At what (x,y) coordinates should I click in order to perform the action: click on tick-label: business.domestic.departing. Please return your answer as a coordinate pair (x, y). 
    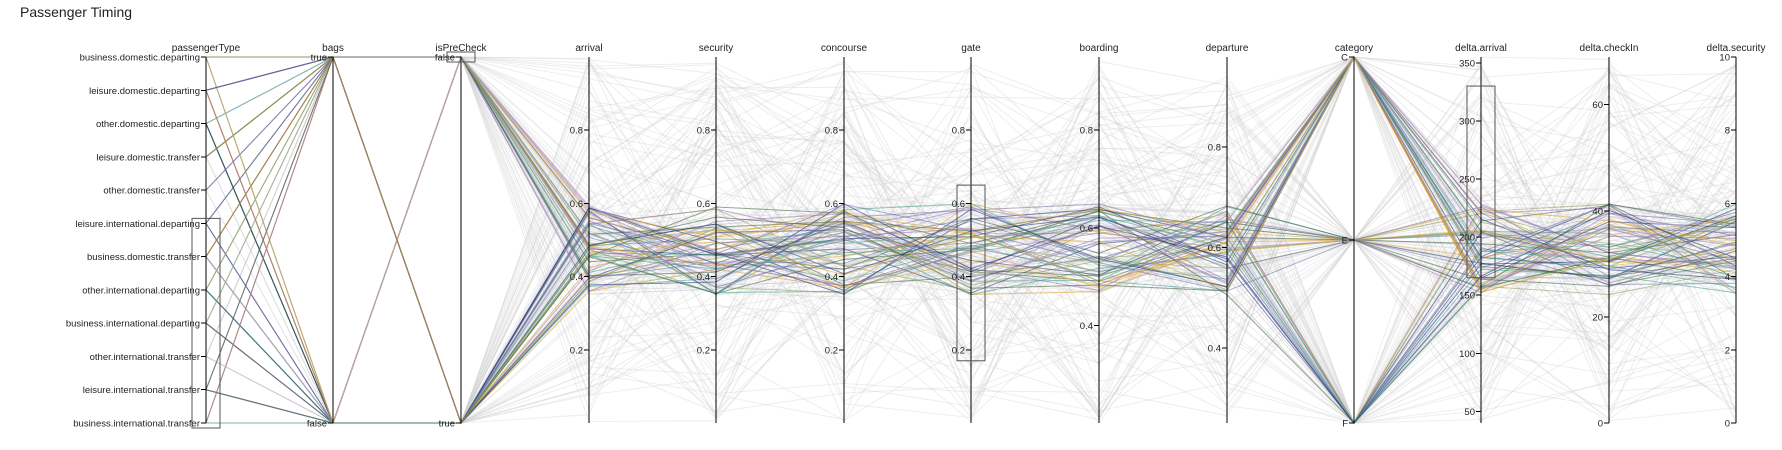
    Looking at the image, I should click on (140, 58).